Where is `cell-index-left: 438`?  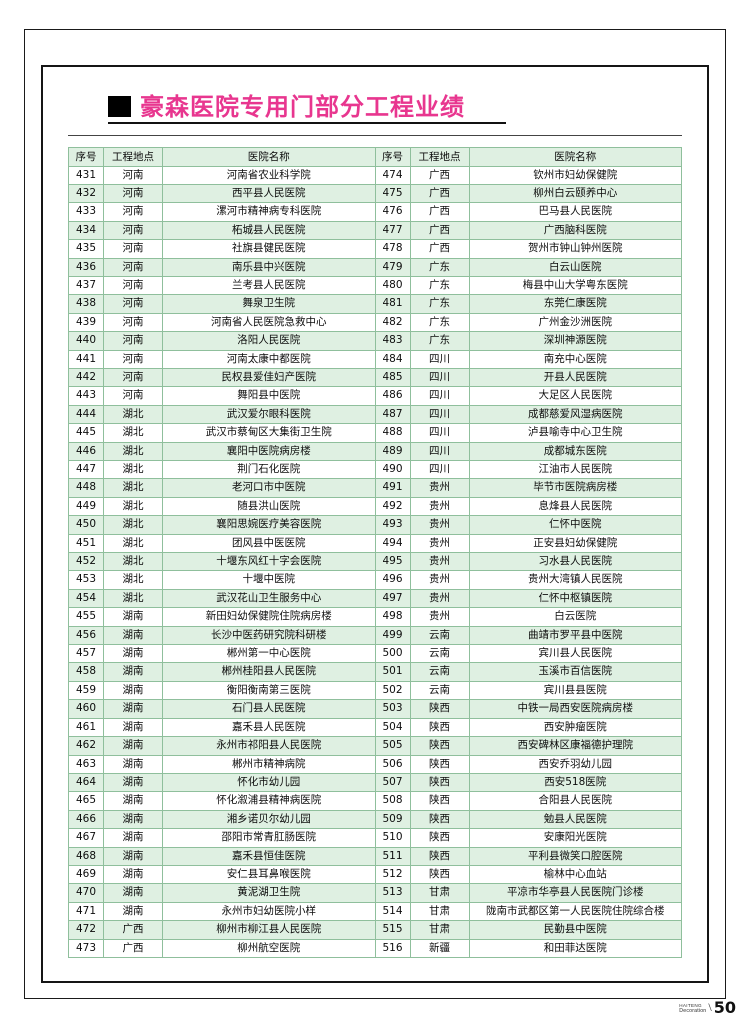
cell-index-left: 438 is located at coordinates (86, 304).